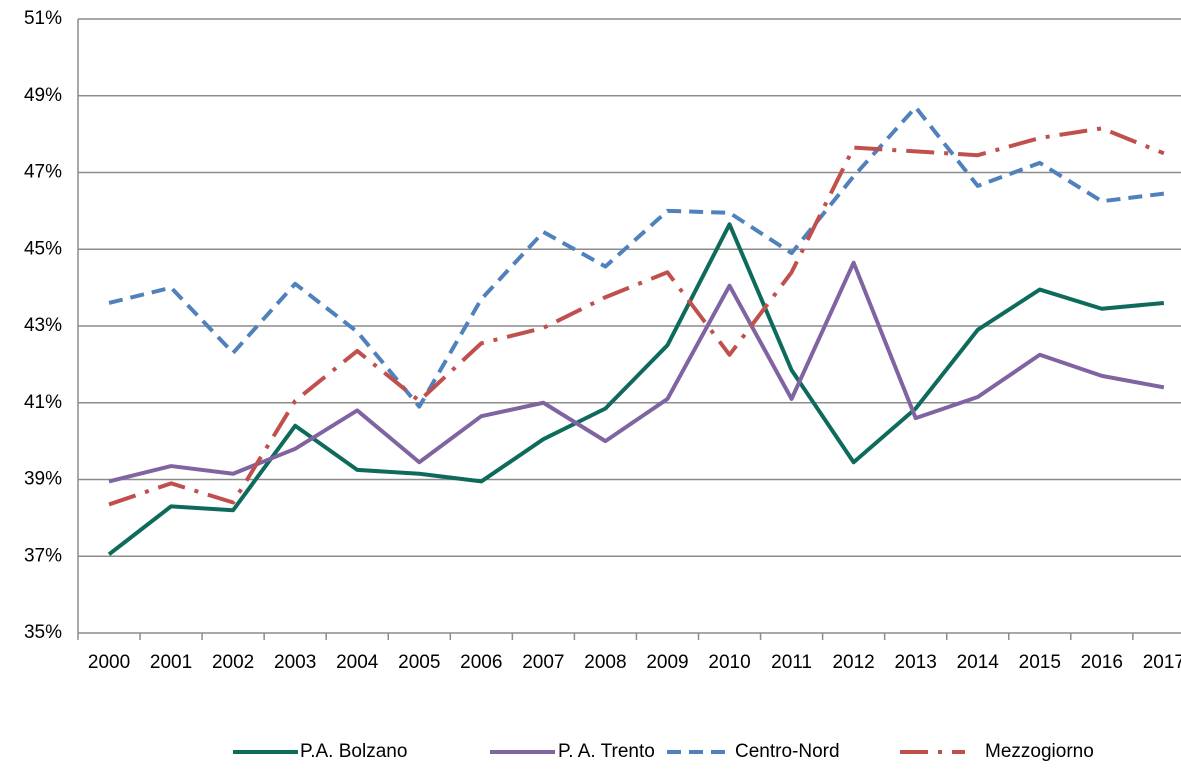 Image resolution: width=1181 pixels, height=771 pixels. What do you see at coordinates (543, 662) in the screenshot?
I see `x-tick-label: 2007` at bounding box center [543, 662].